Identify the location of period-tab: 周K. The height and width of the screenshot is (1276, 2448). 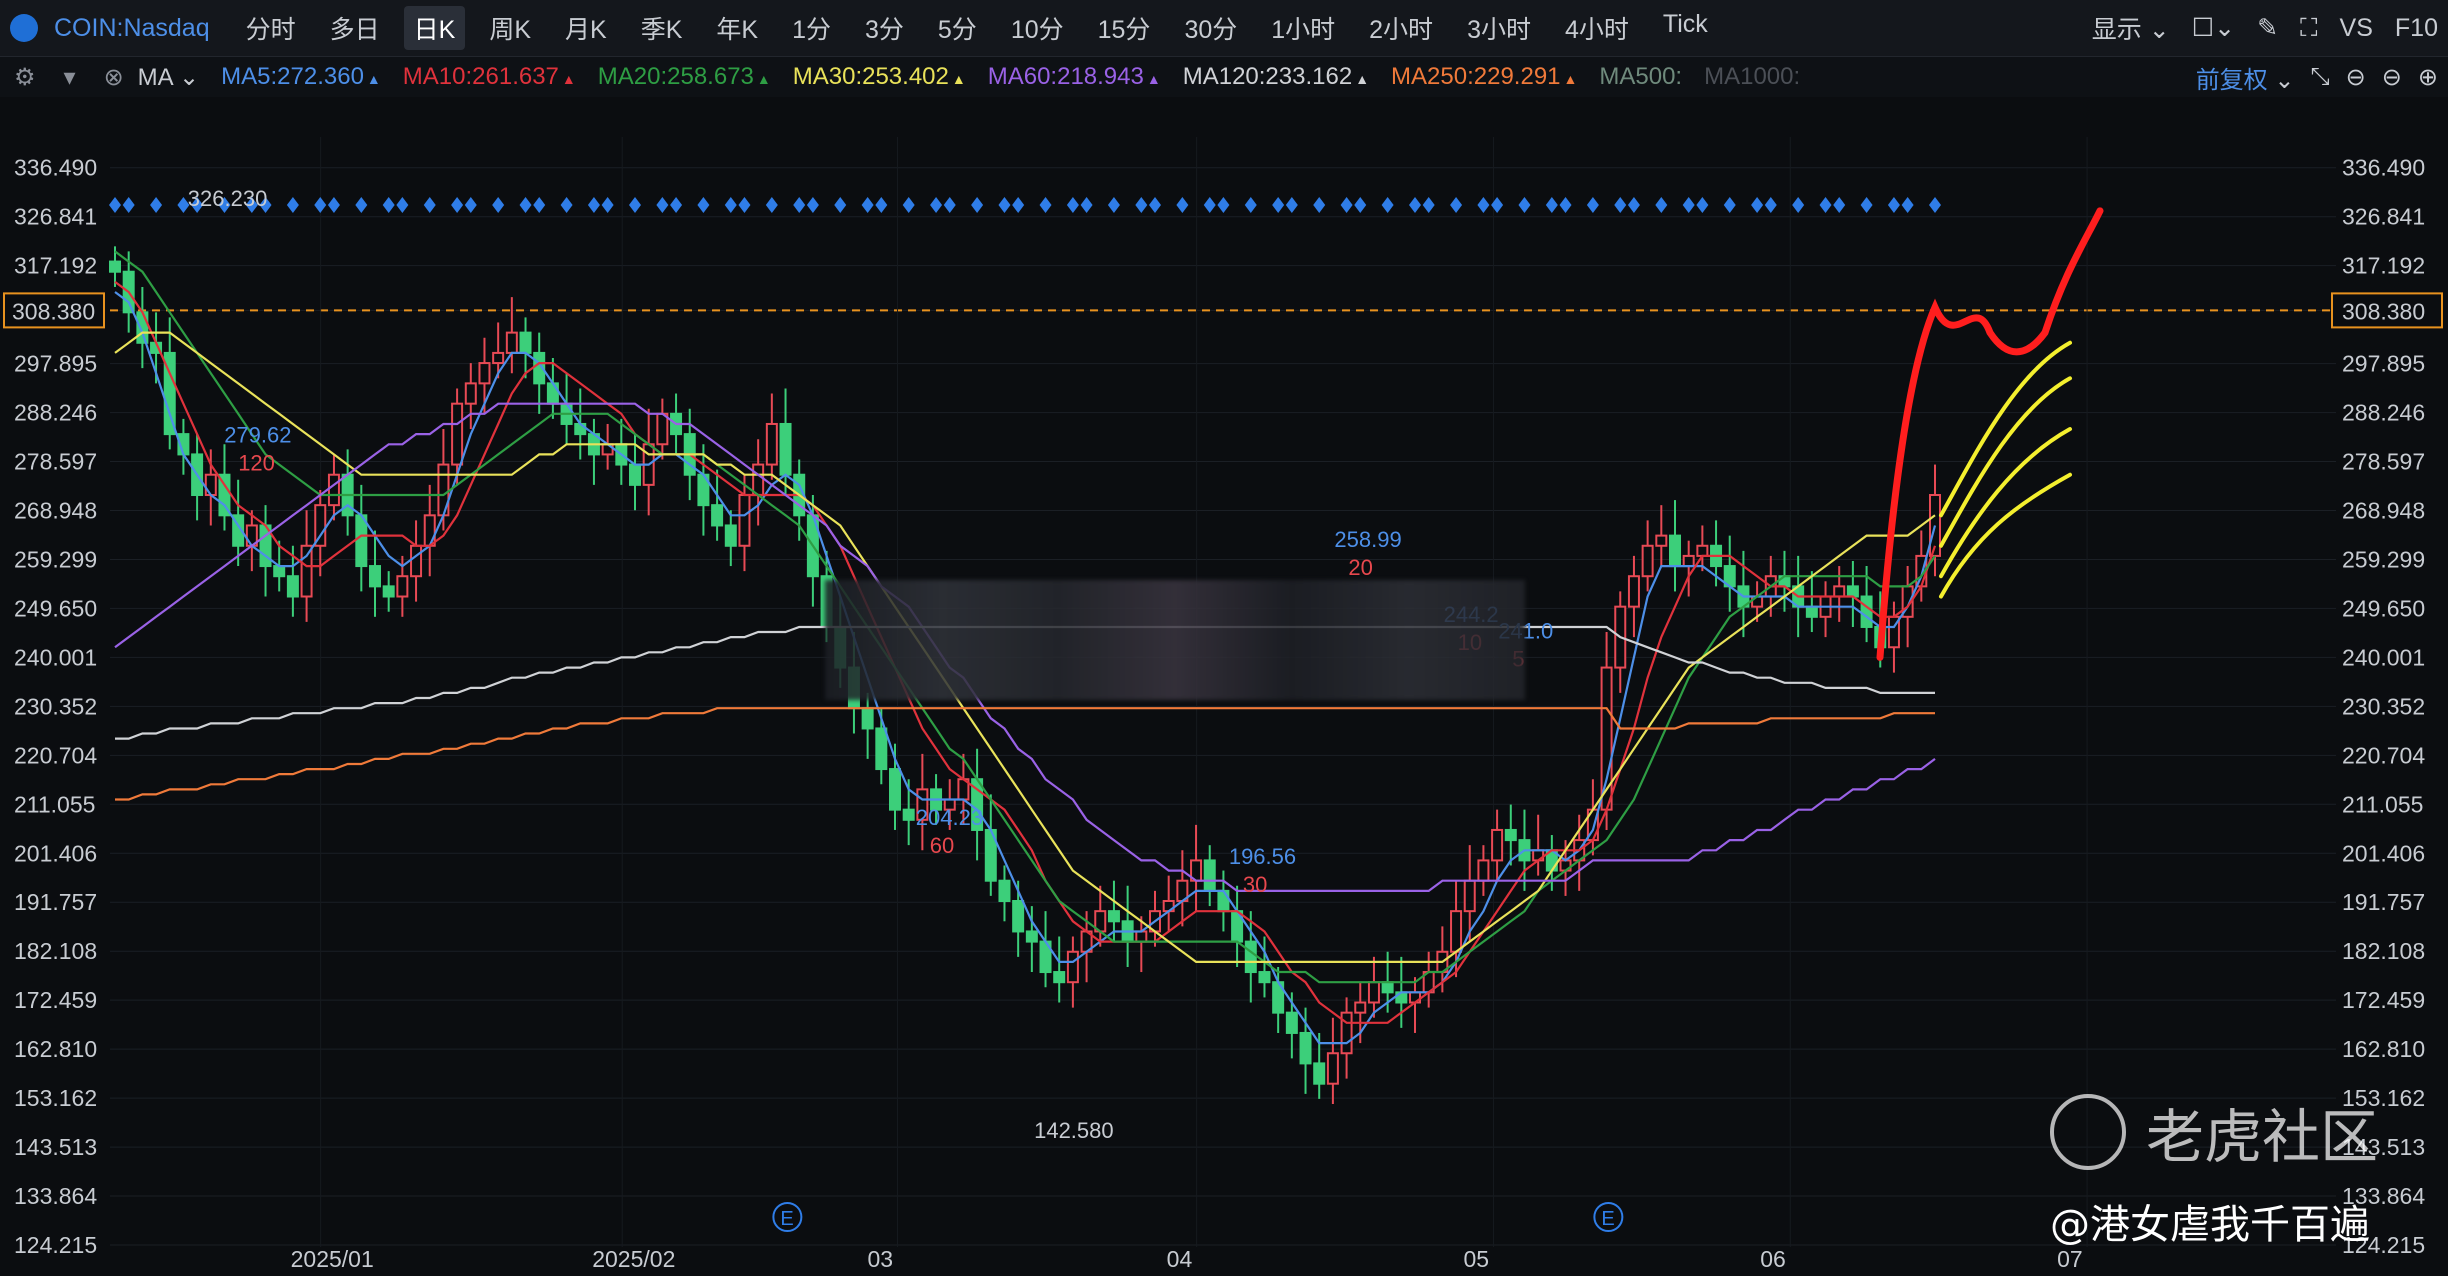
(510, 30).